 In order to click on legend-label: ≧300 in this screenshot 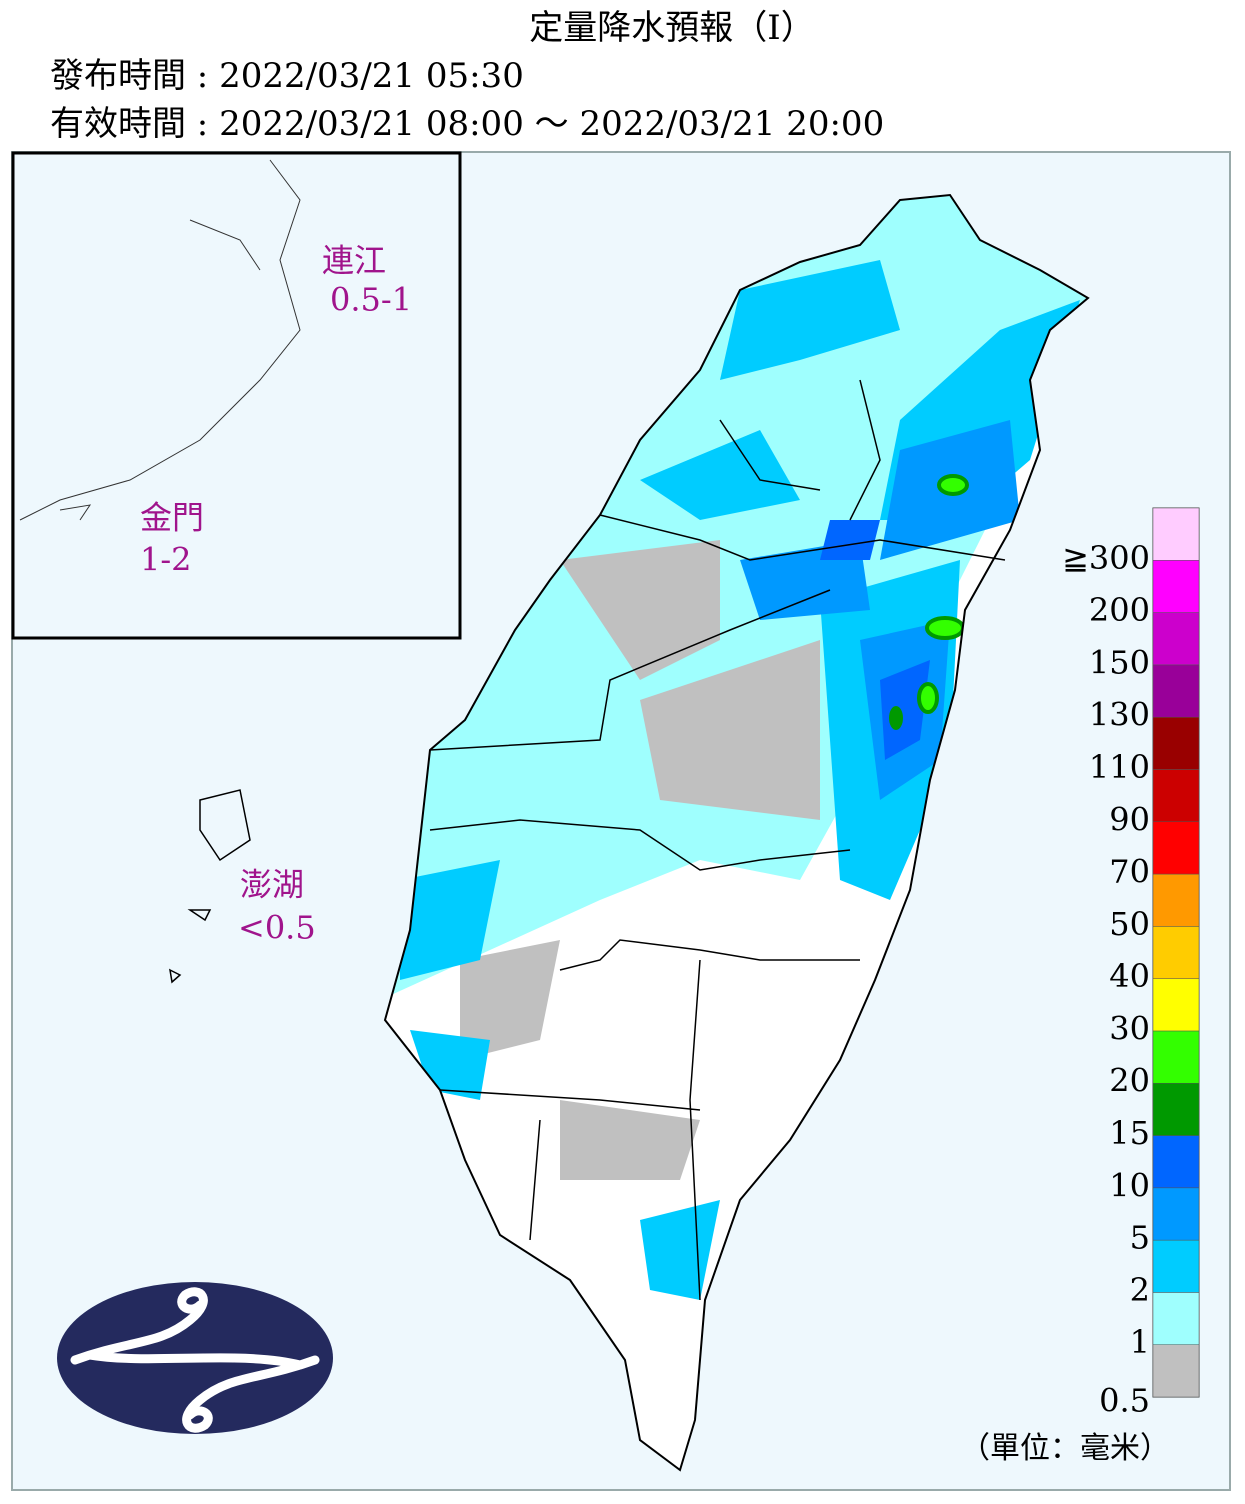, I will do `click(1106, 558)`.